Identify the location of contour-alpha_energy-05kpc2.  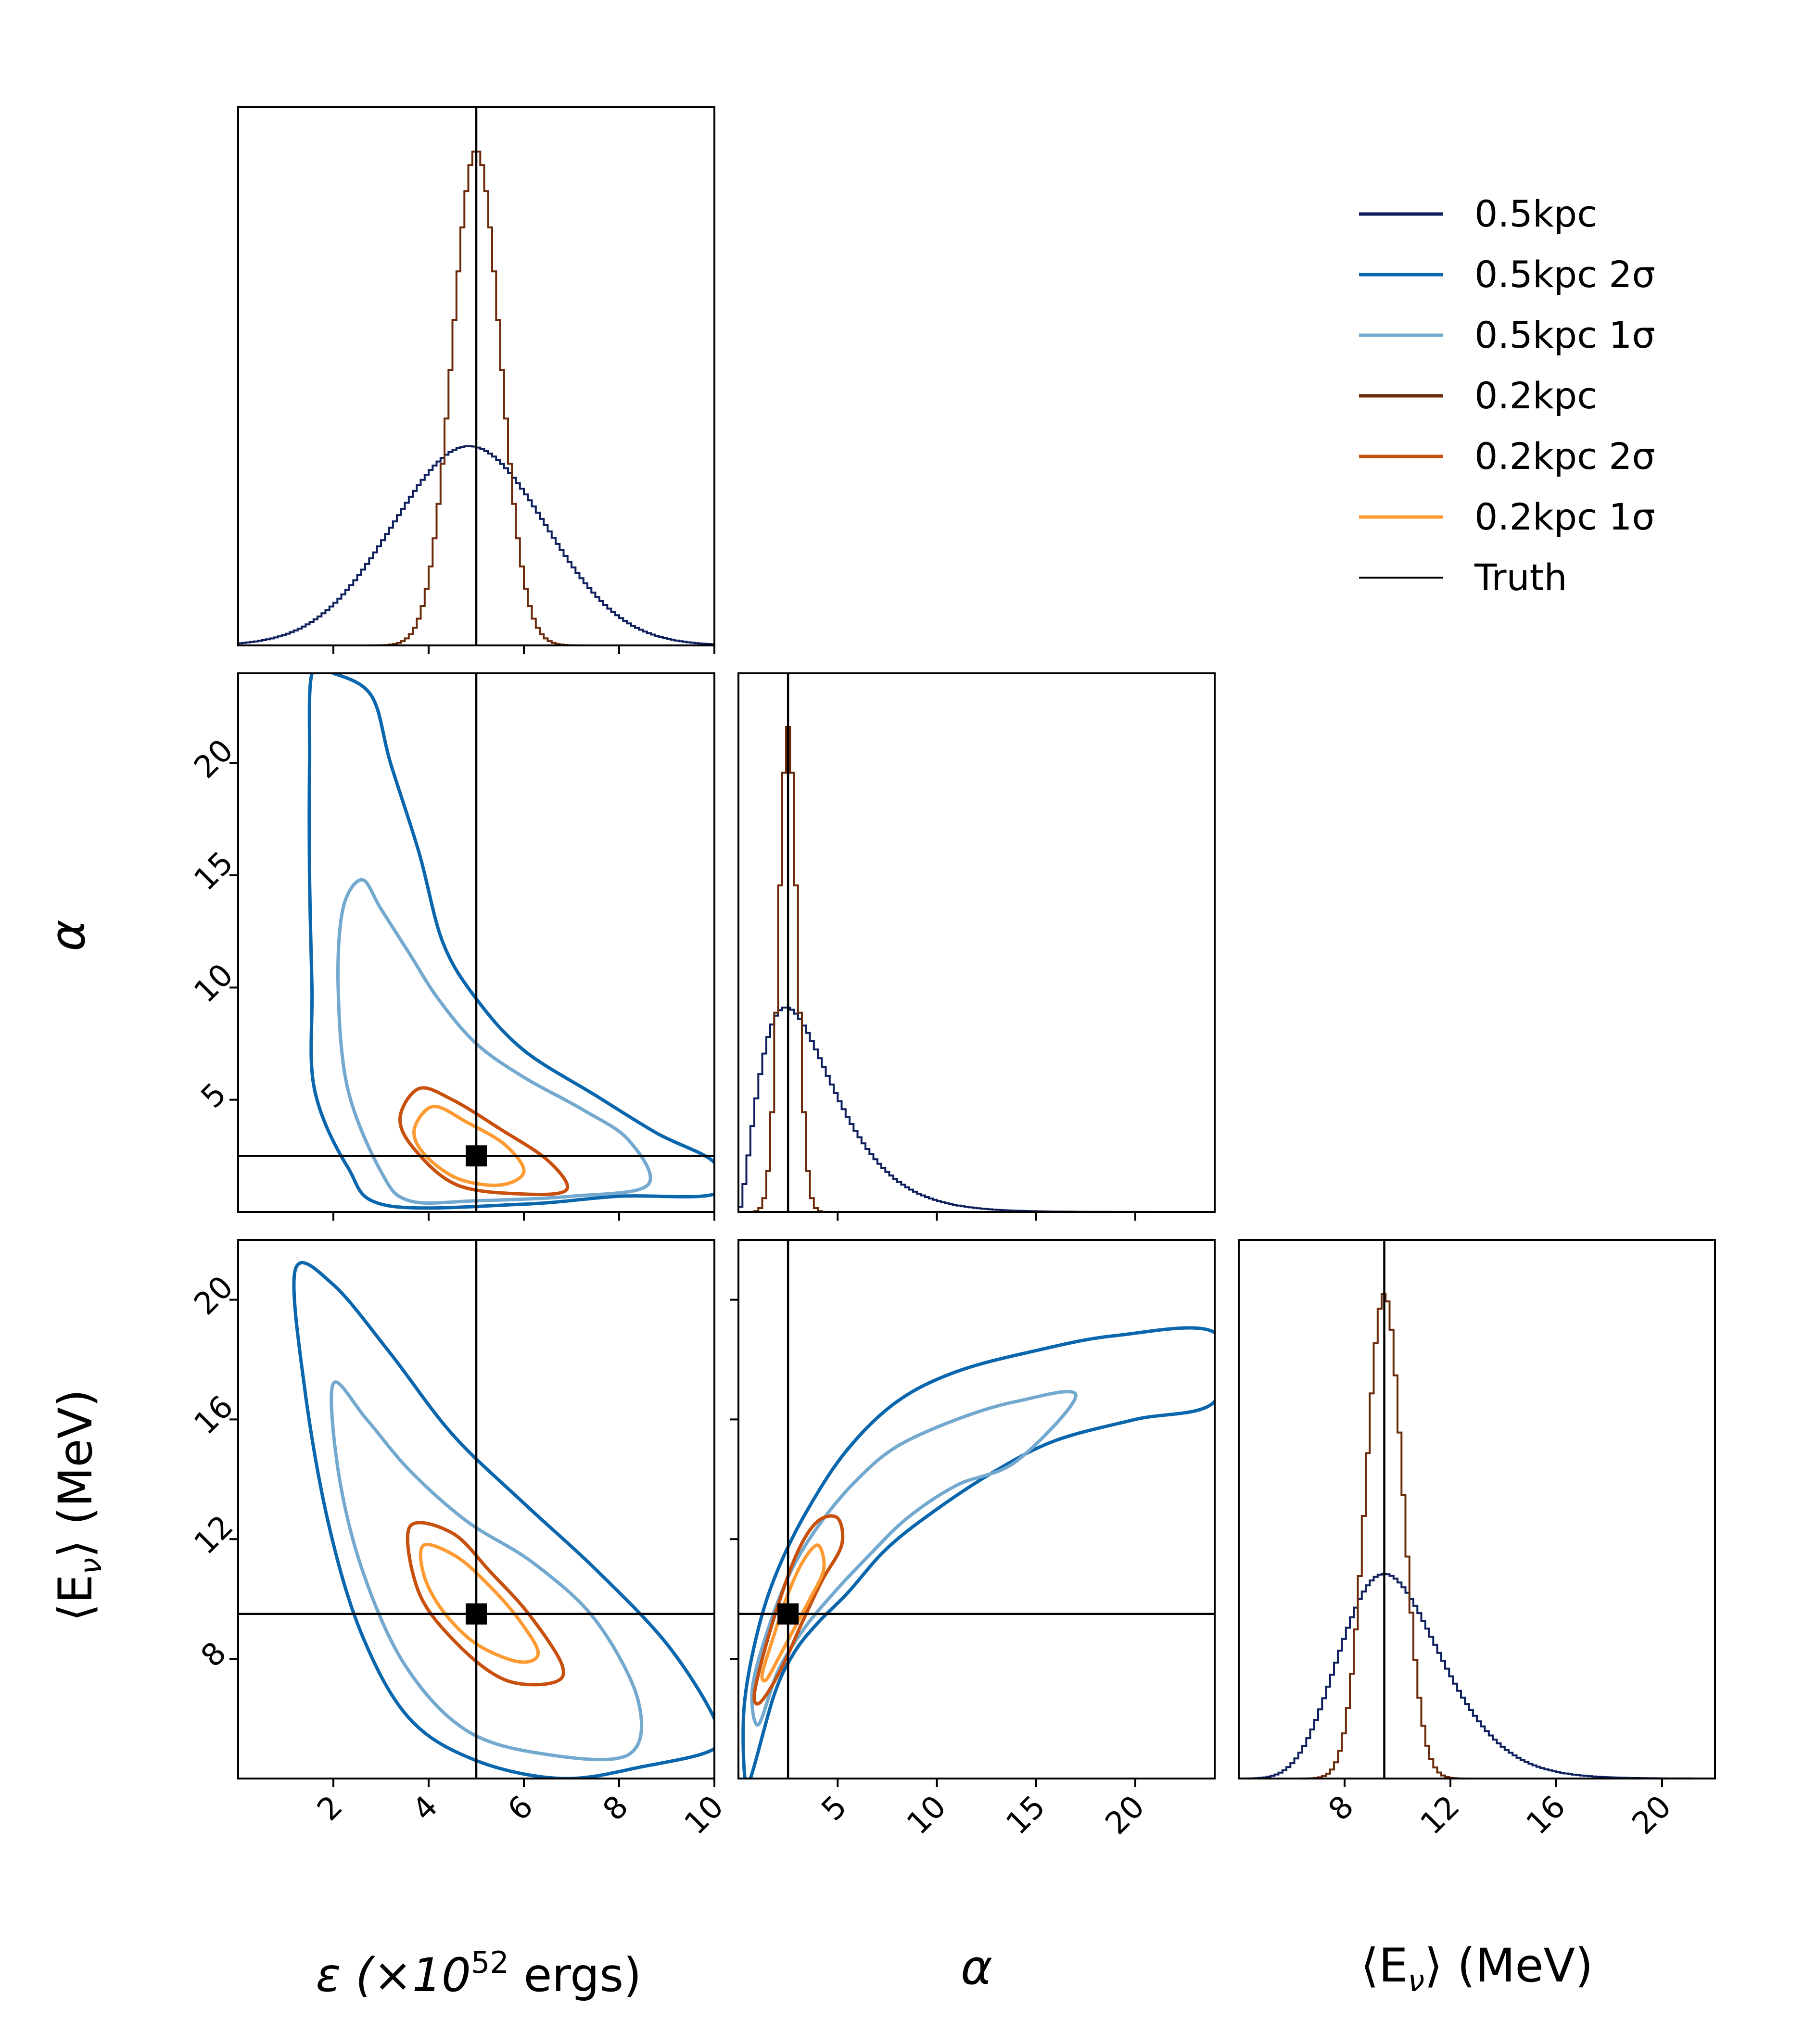
(978, 1552).